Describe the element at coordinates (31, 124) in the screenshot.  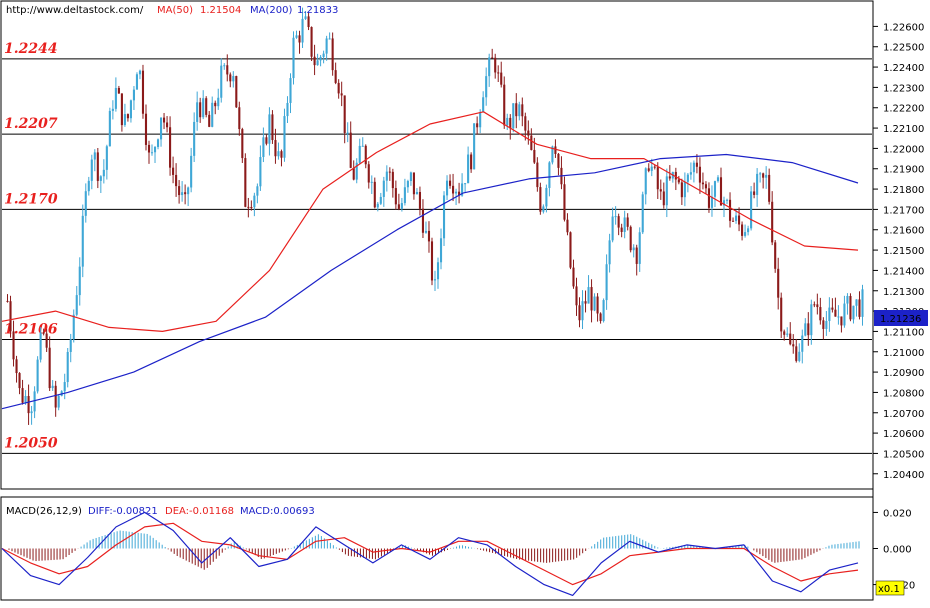
I see `level-label-1: 1.2207` at that location.